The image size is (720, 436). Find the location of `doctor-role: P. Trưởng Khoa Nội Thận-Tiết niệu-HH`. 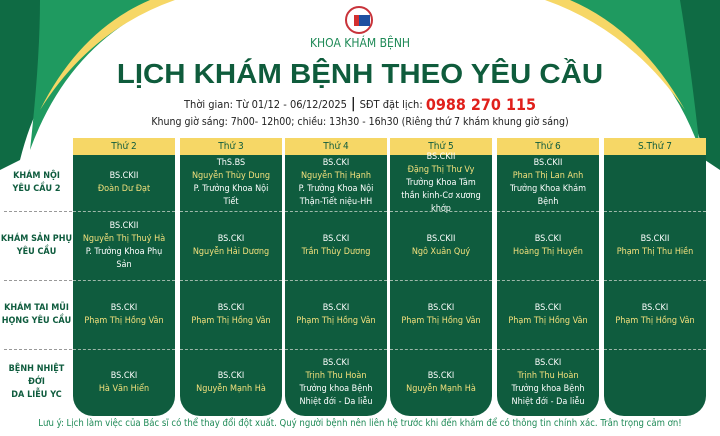

doctor-role: P. Trưởng Khoa Nội Thận-Tiết niệu-HH is located at coordinates (336, 195).